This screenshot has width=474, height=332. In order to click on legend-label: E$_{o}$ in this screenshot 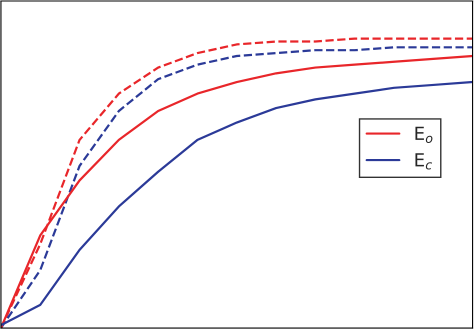, I will do `click(423, 135)`.